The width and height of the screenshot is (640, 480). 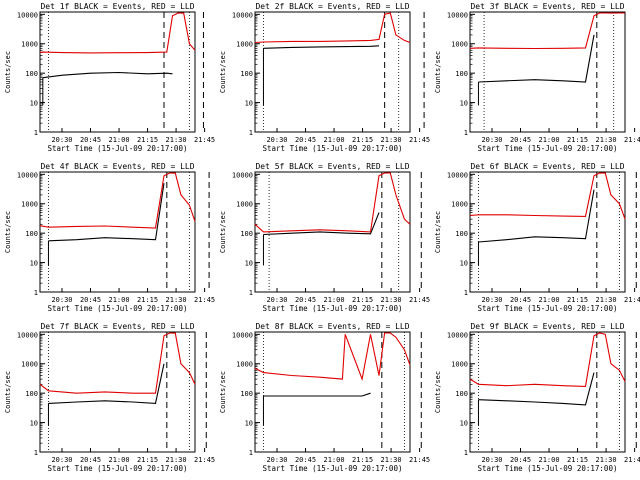 I want to click on panel-title: Det 9f BLACK = Events, RED = LLD, so click(x=547, y=326).